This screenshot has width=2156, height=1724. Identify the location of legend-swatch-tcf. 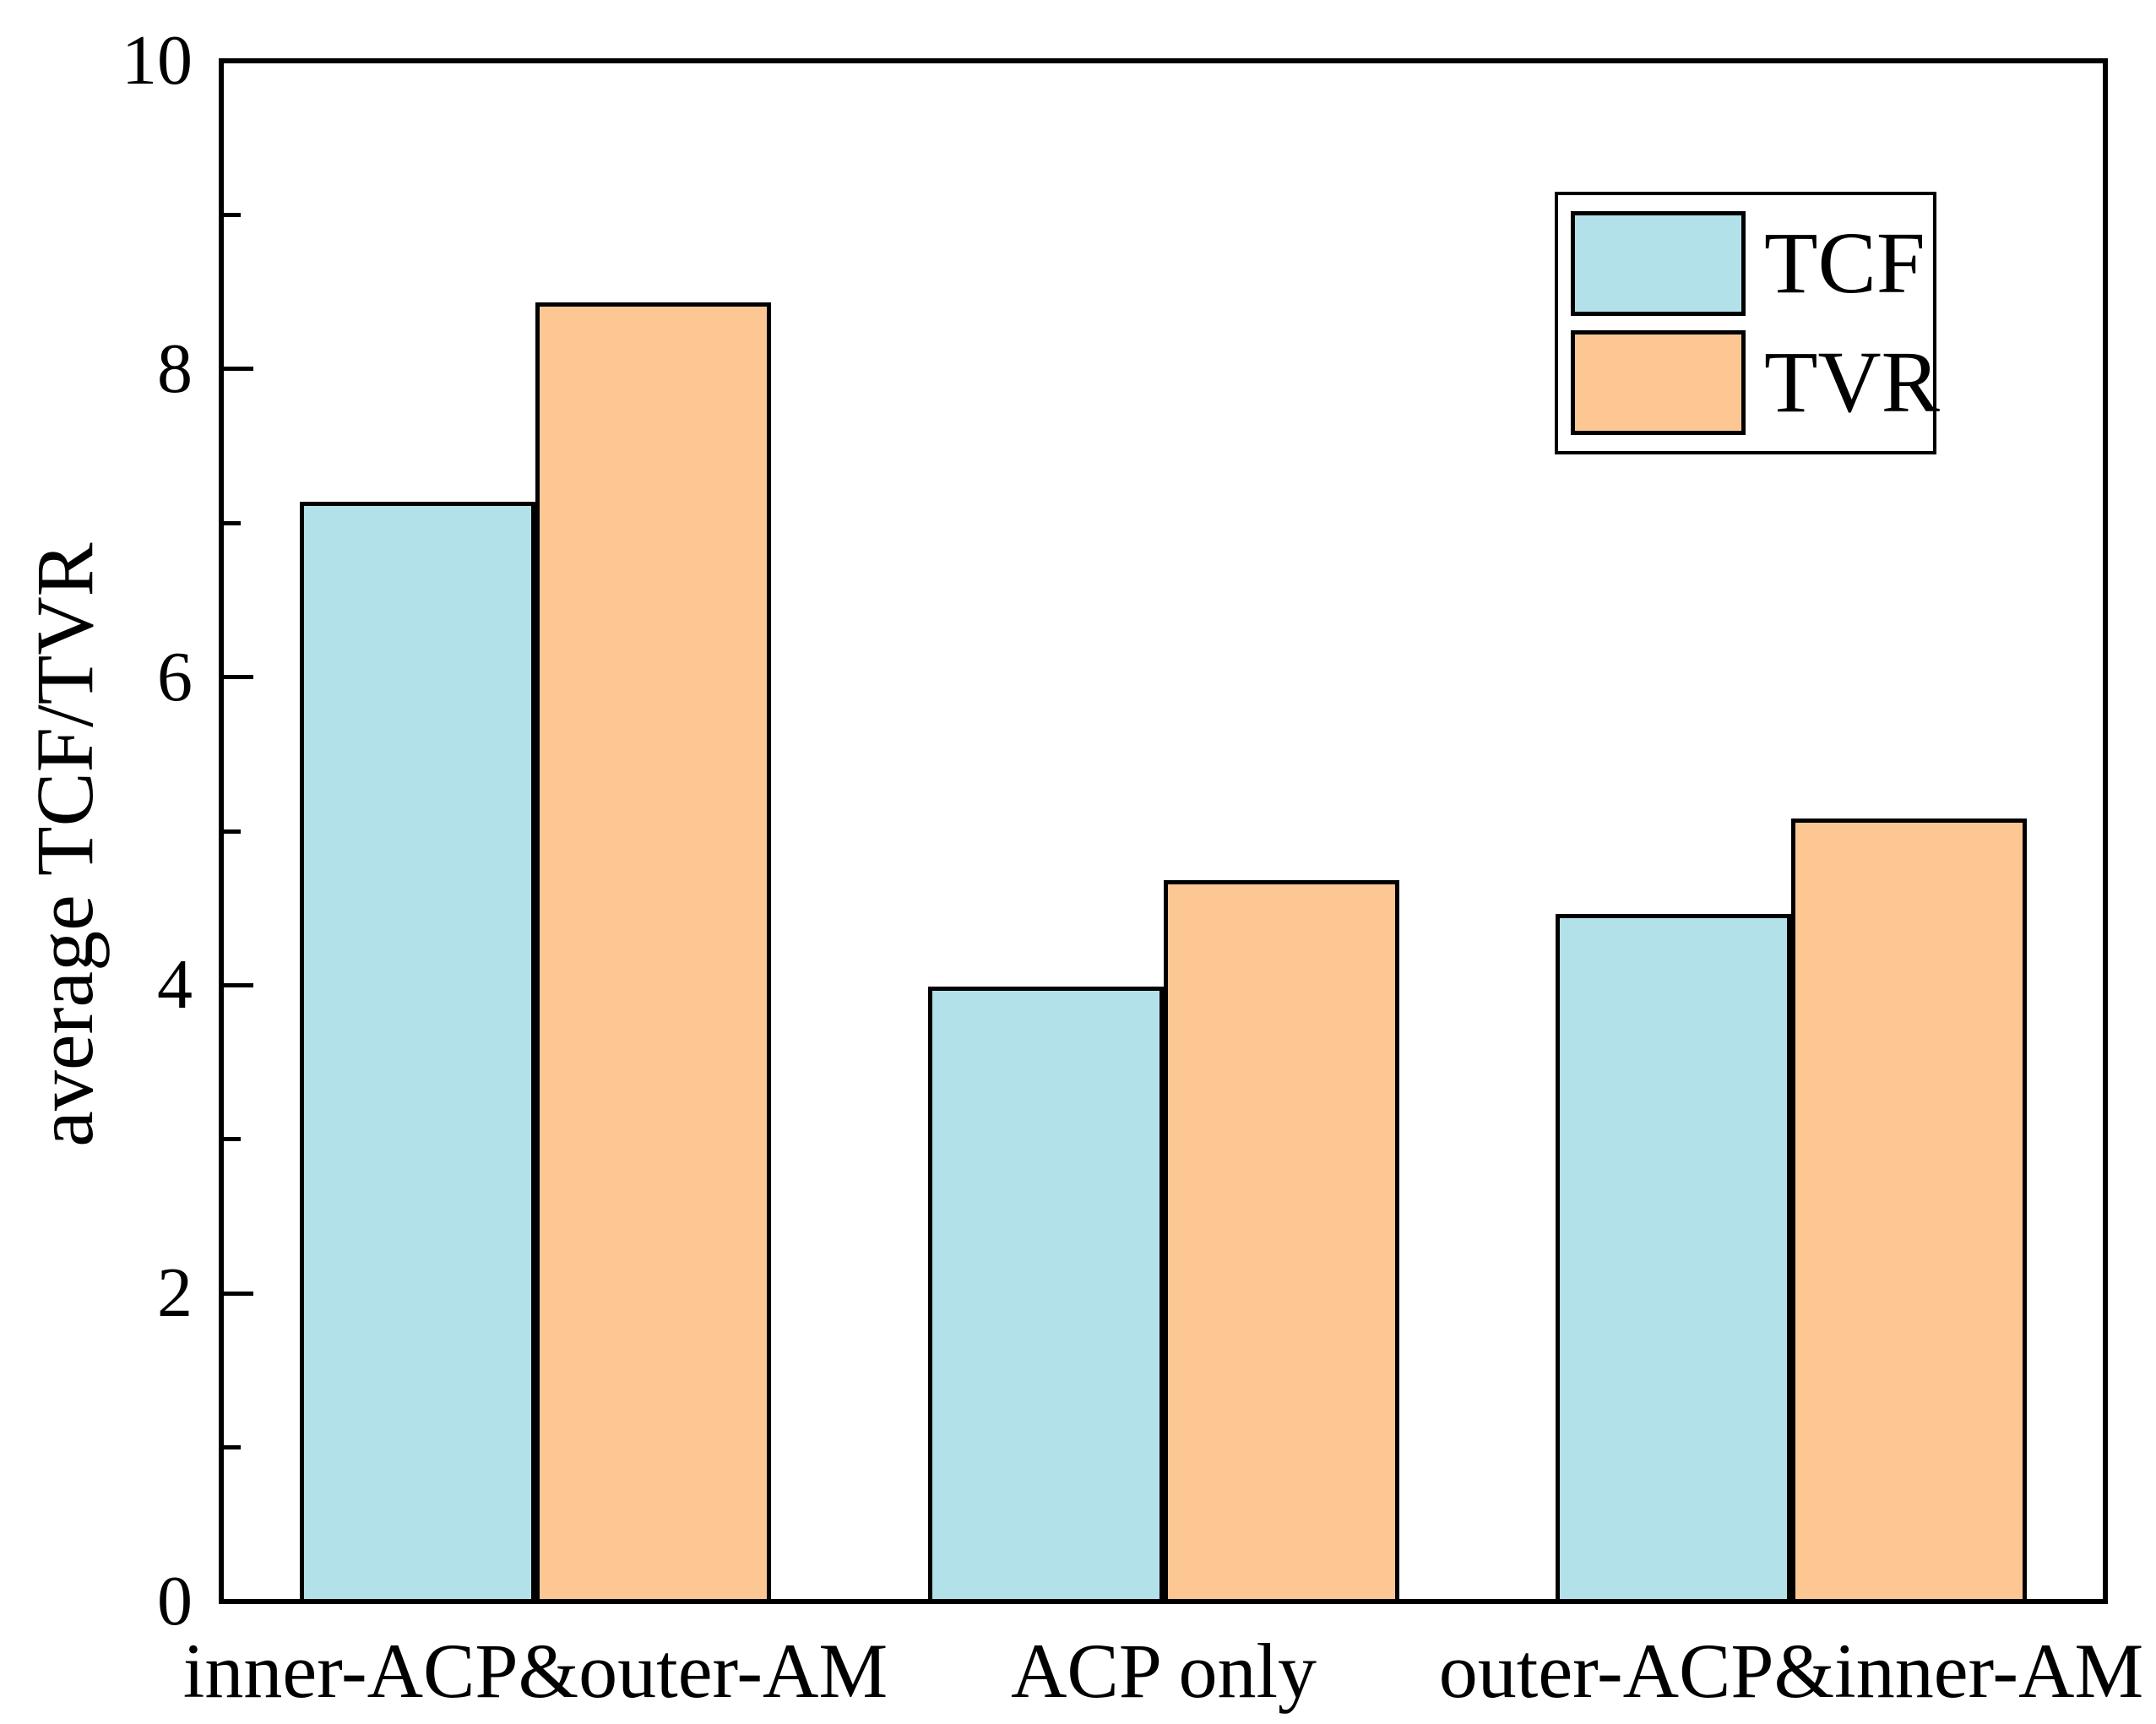
(1658, 263).